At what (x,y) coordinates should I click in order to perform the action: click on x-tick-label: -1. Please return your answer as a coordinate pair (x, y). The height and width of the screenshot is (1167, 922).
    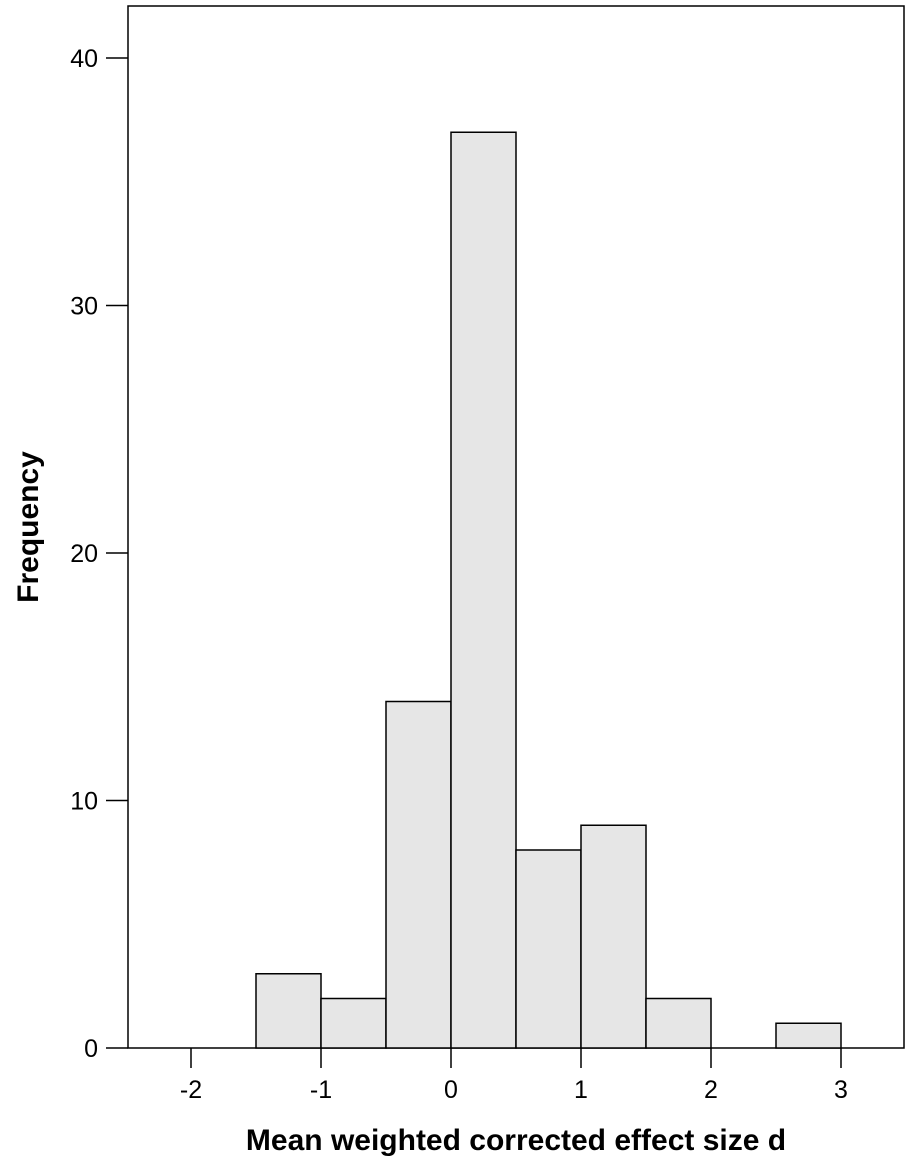
    Looking at the image, I should click on (321, 1090).